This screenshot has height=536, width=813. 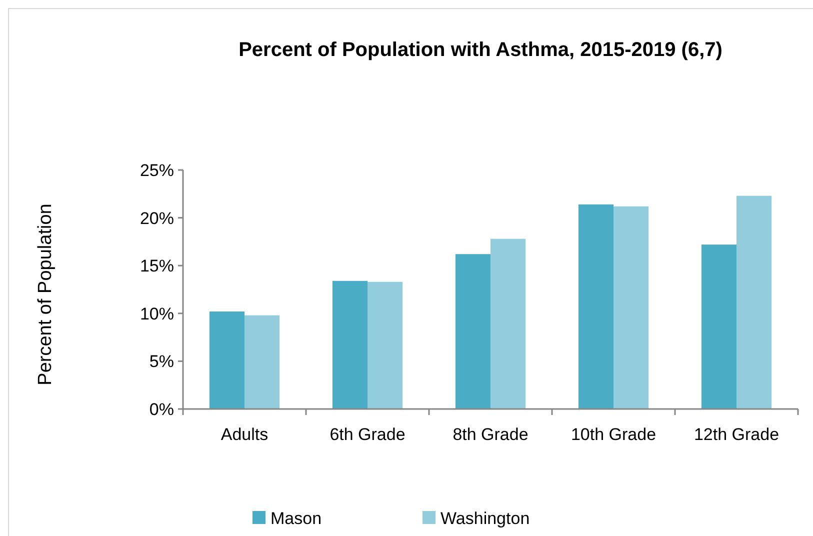 I want to click on chart-title: Percent of Population with Asthma, 2015-2019 (6,7), so click(x=480, y=50).